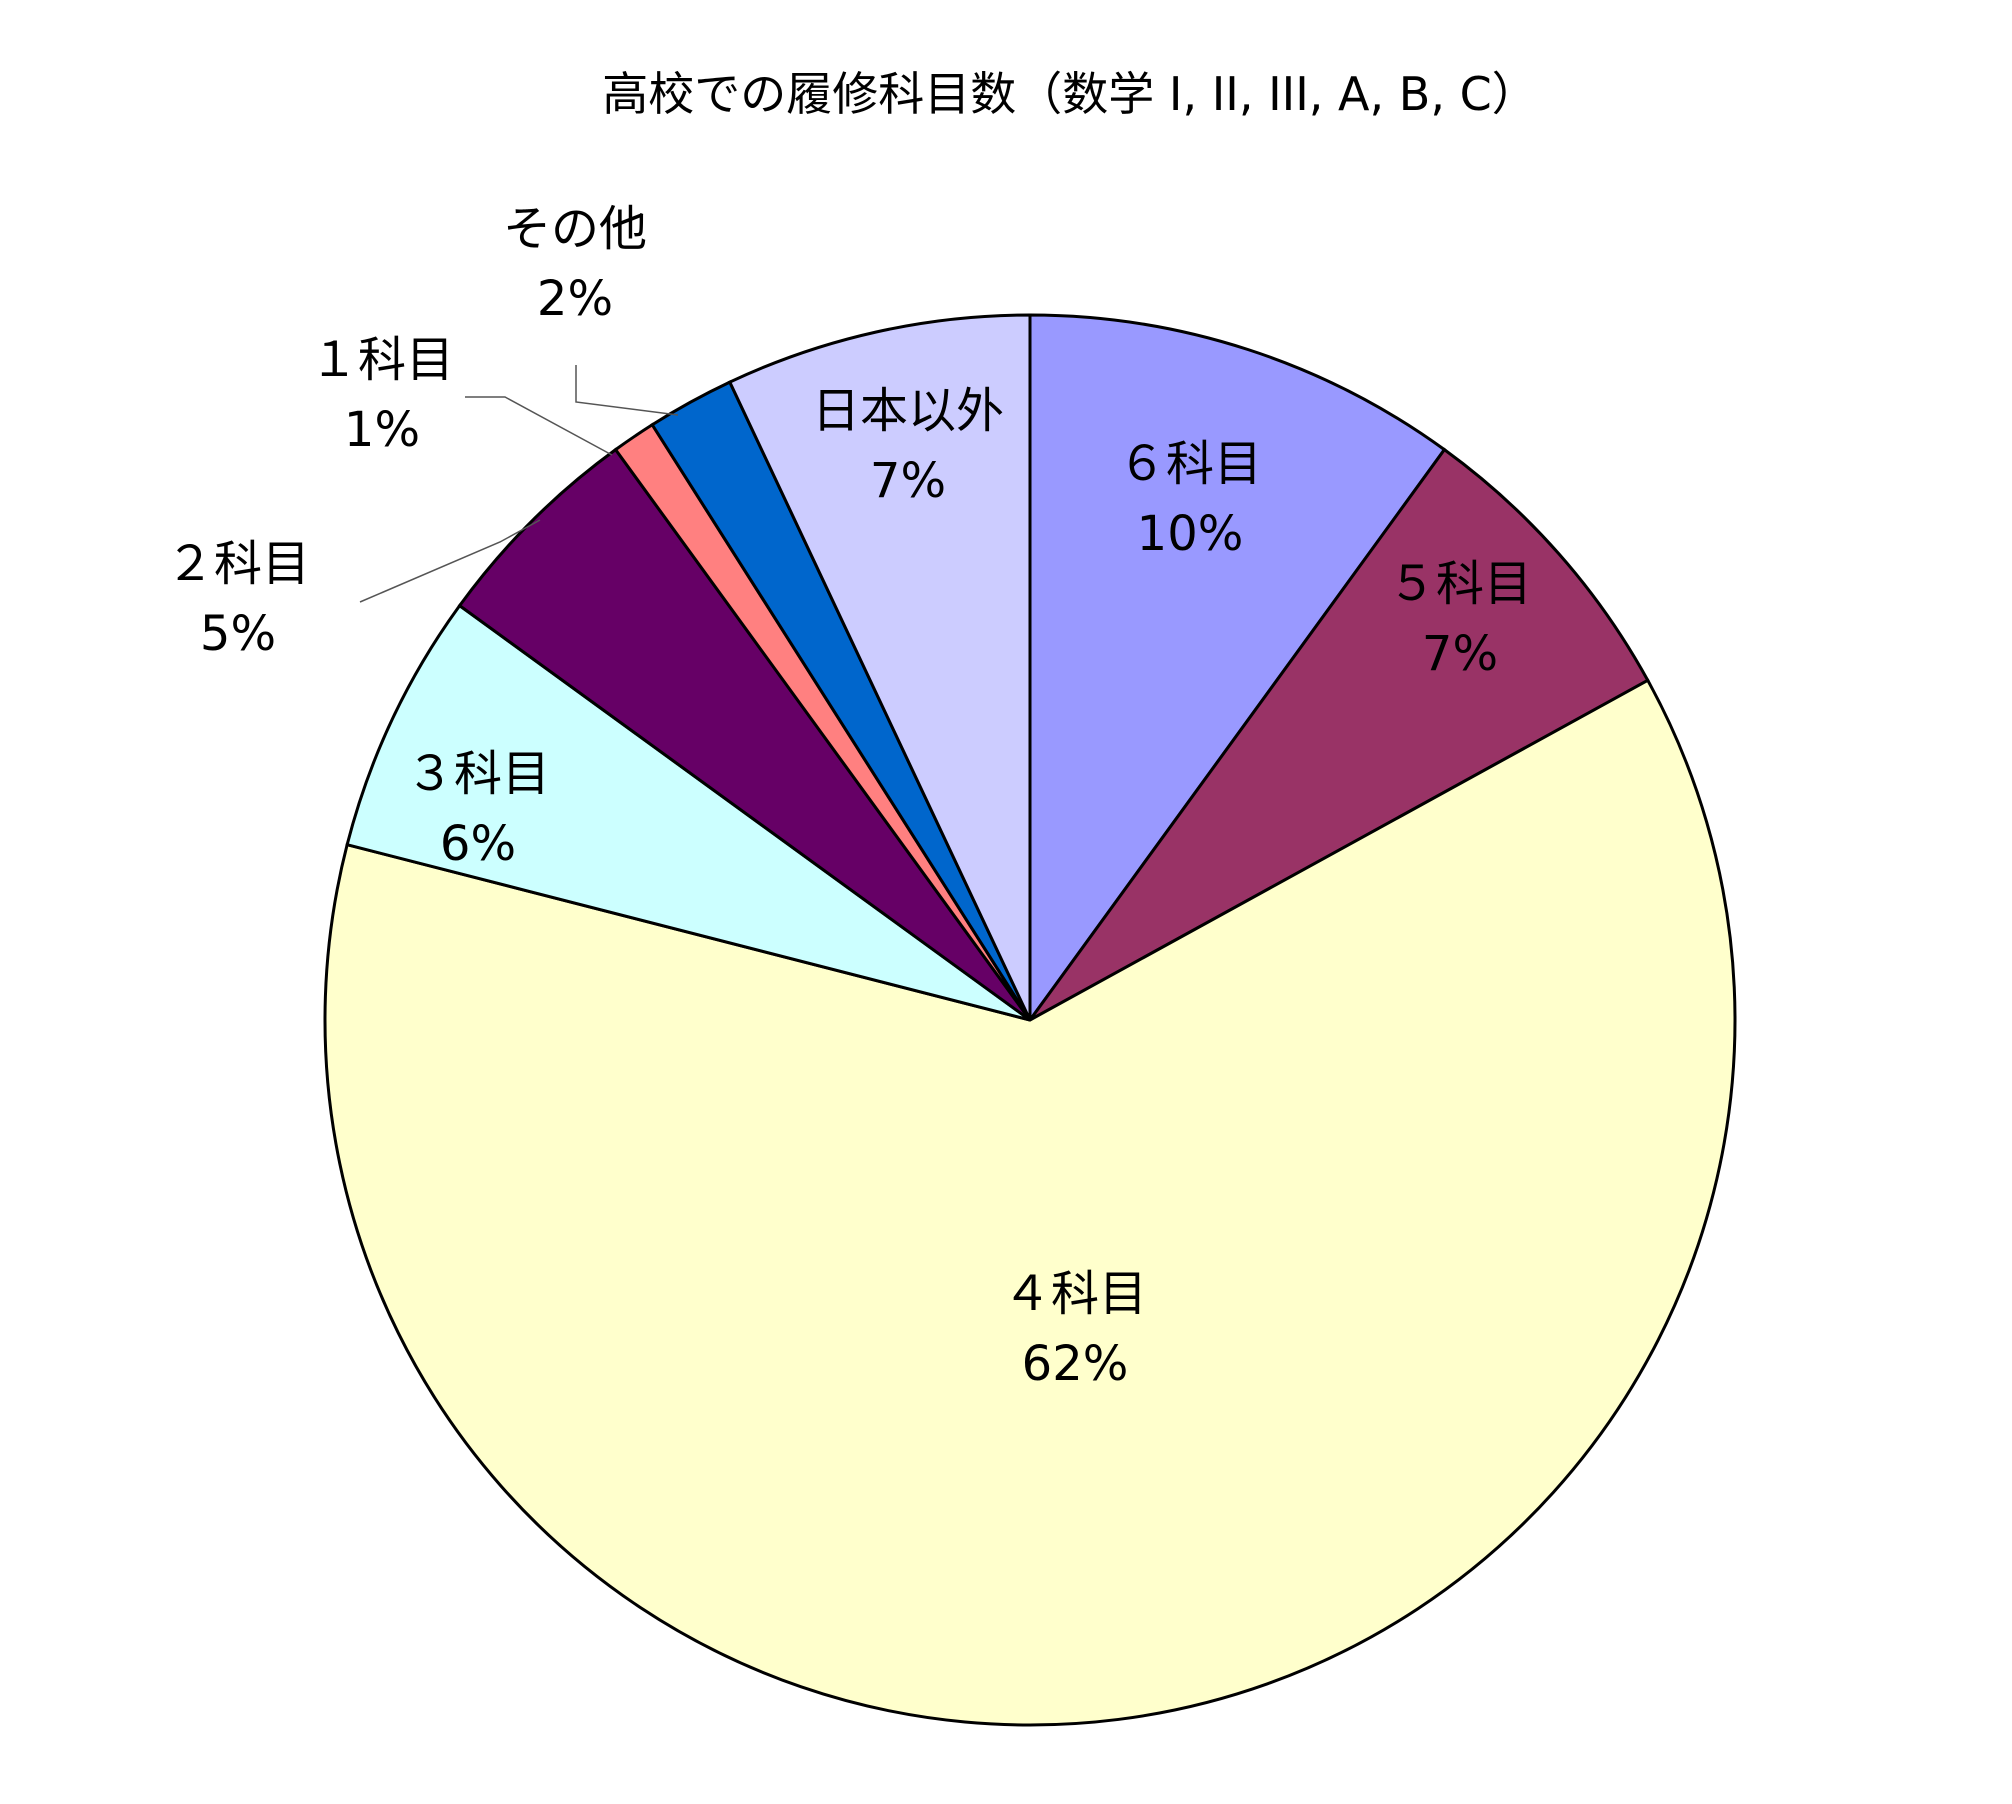  I want to click on slice-name-label: ４科目, so click(1075, 1294).